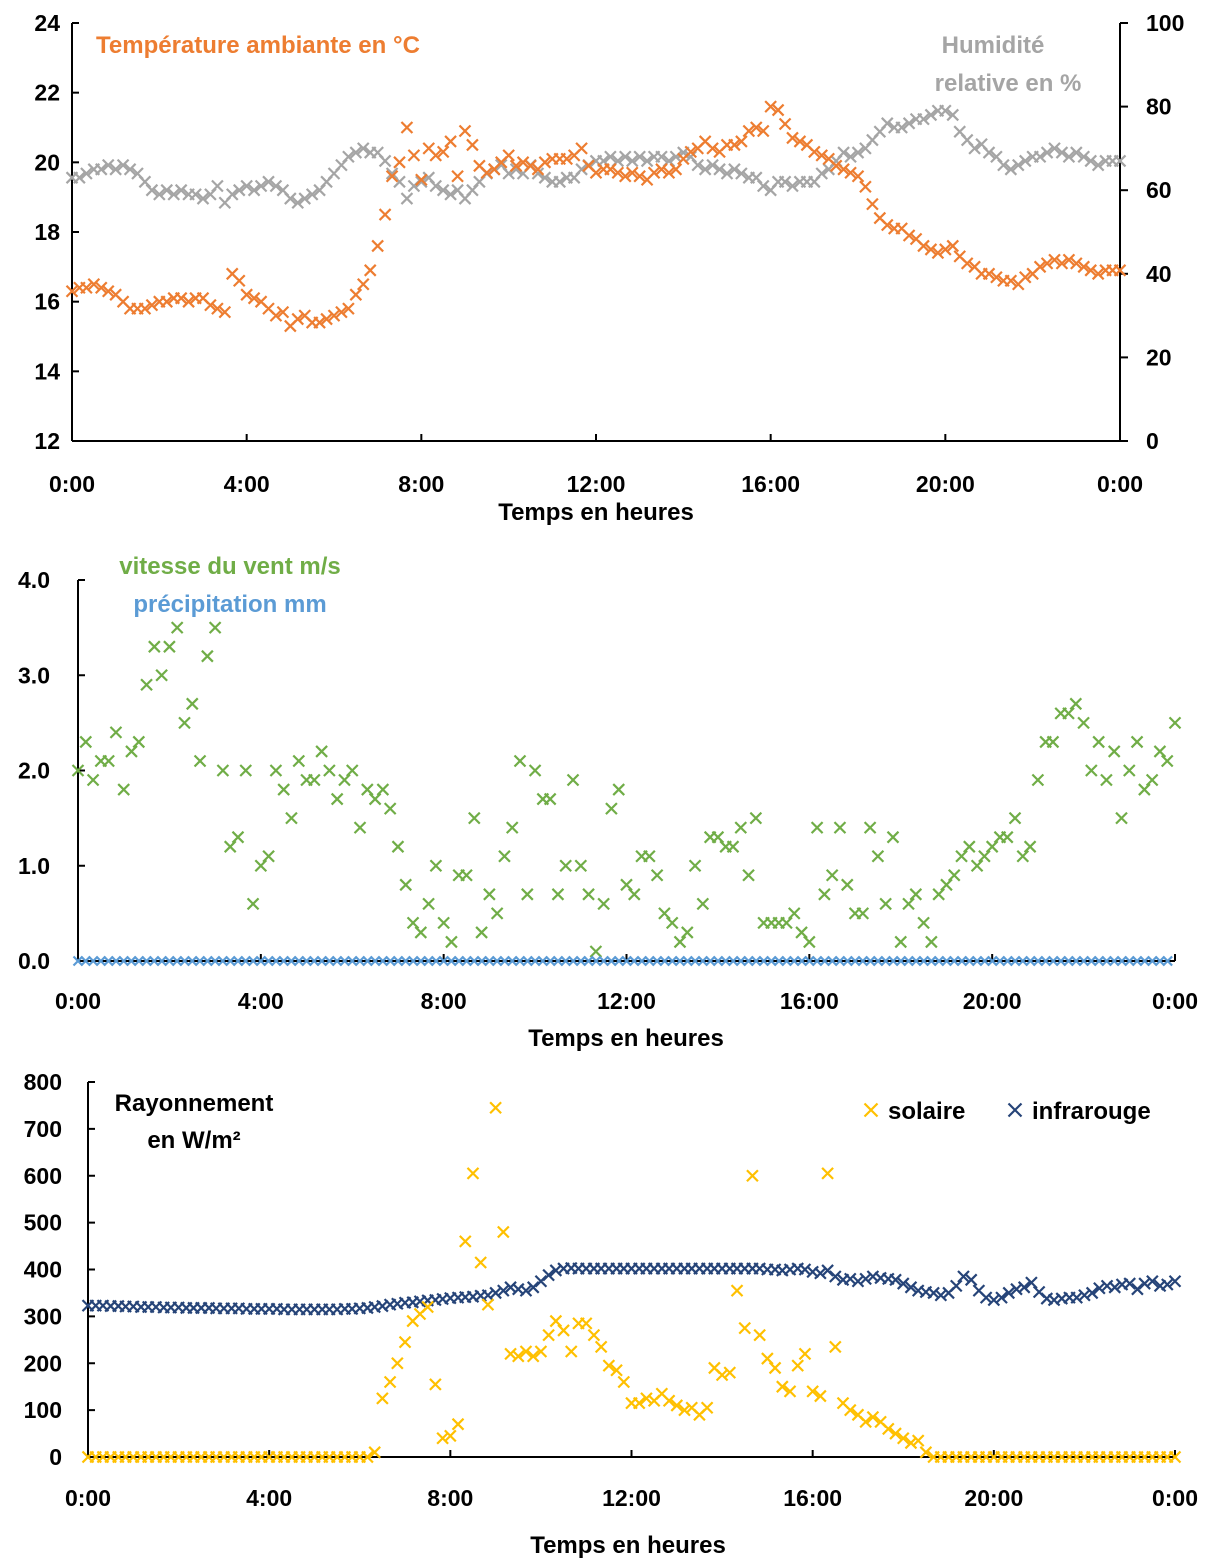  Describe the element at coordinates (47, 371) in the screenshot. I see `chart1-y-tick-label: 14` at that location.